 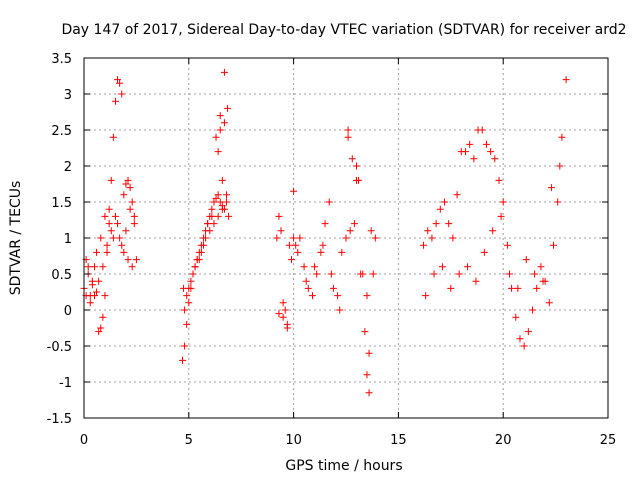 I want to click on y-tick-label: 3.5, so click(x=61, y=59).